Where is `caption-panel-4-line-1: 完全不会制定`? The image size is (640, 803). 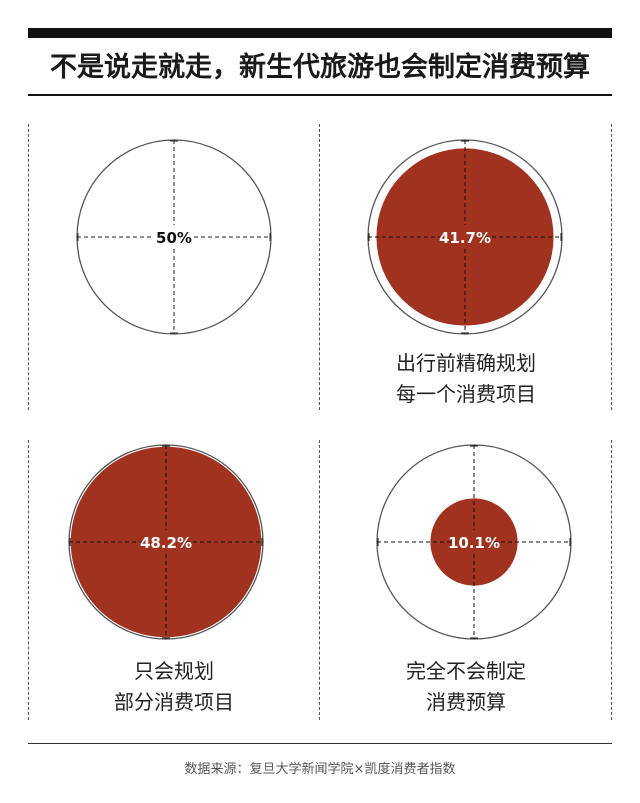
caption-panel-4-line-1: 完全不会制定 is located at coordinates (466, 671).